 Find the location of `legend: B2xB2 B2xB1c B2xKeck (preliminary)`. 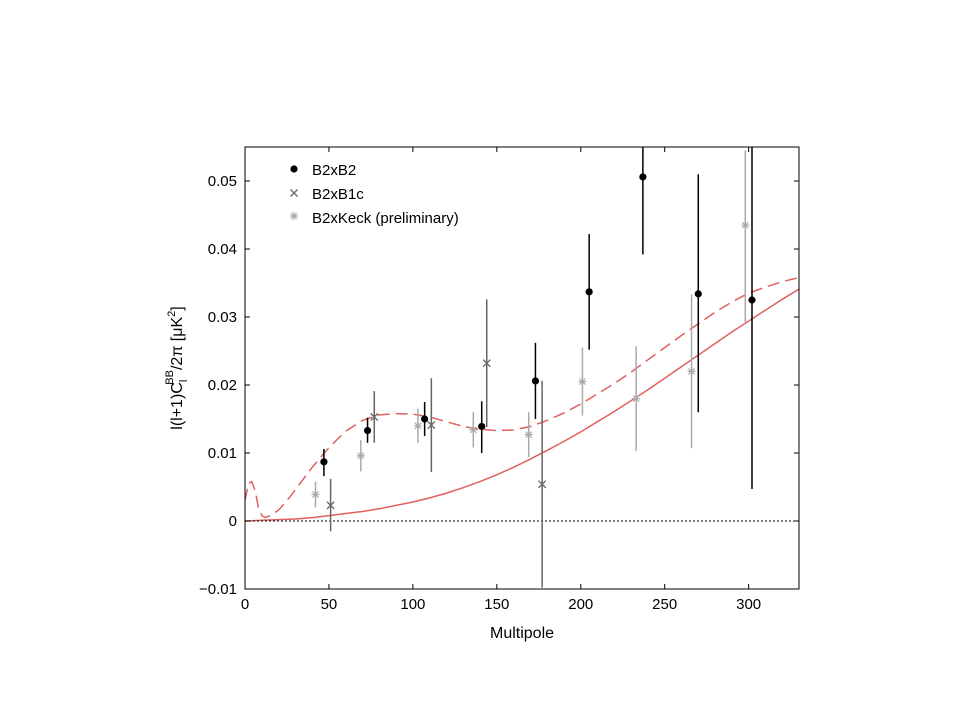

legend: B2xB2 B2xB1c B2xKeck (preliminary) is located at coordinates (374, 194).